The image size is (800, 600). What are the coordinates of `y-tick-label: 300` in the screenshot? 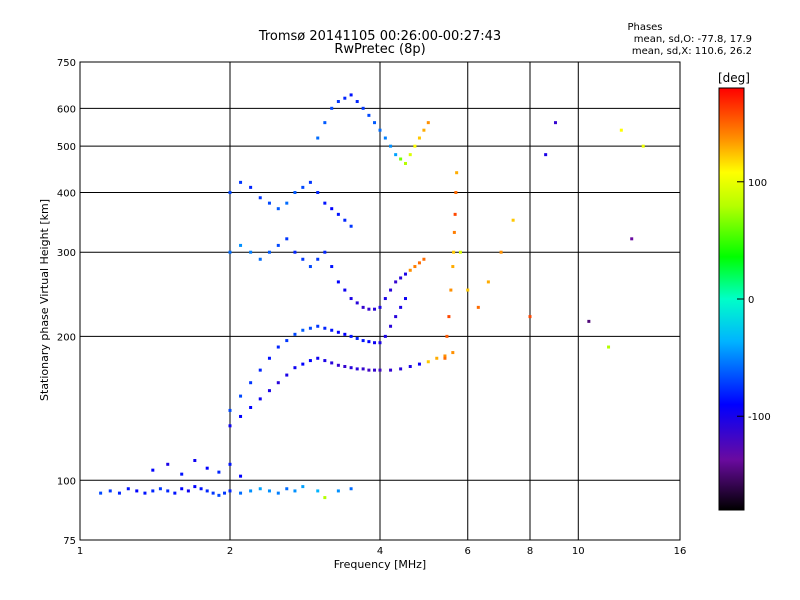 It's located at (66, 253).